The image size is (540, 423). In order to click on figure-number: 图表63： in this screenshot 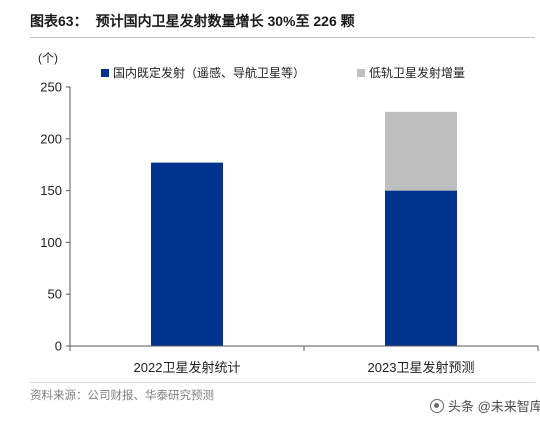, I will do `click(59, 21)`.